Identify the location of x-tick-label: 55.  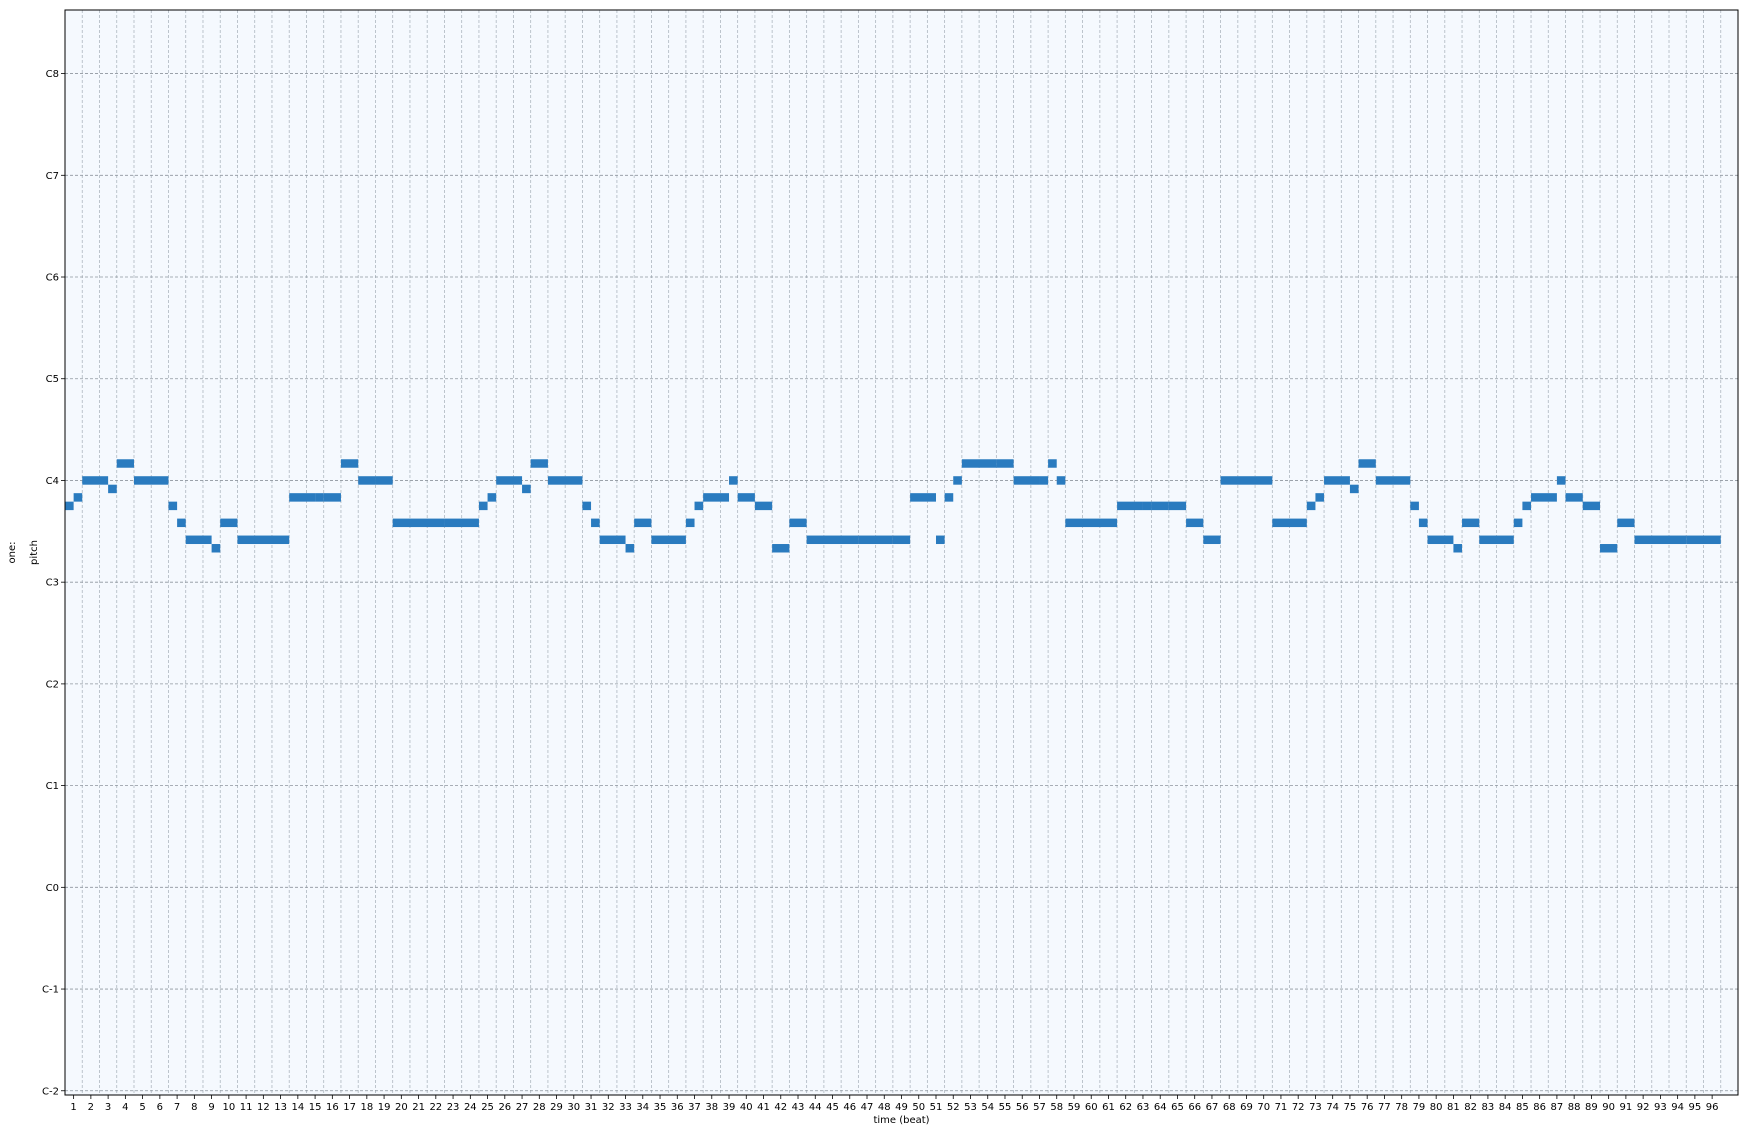
(1005, 1107).